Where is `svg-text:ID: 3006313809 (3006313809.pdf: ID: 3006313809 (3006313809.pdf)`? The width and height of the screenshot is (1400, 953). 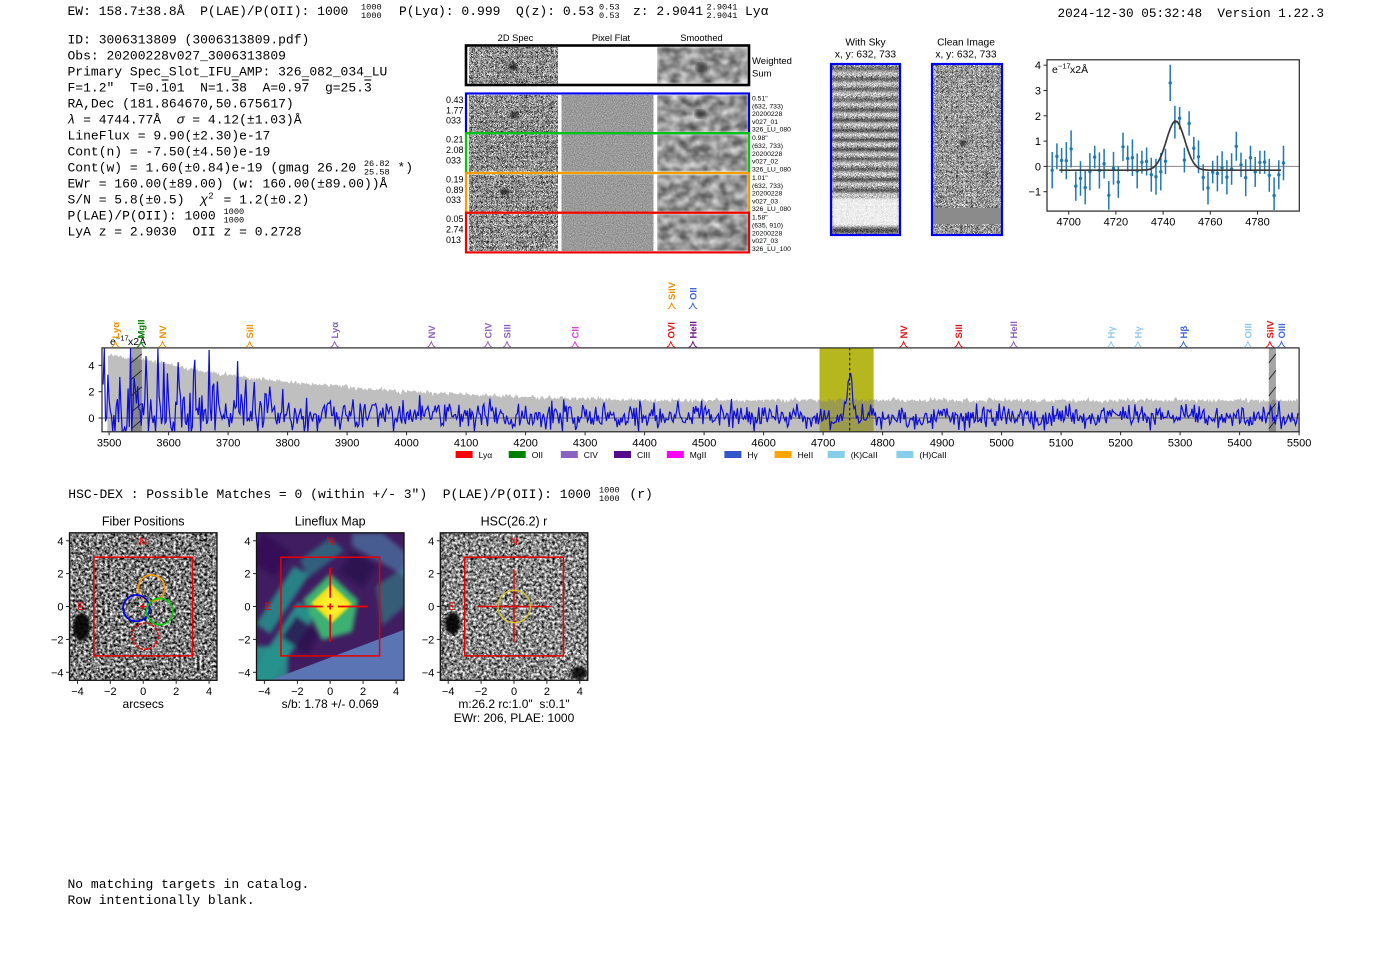 svg-text:ID: 3006313809 (3006313809.pdf: ID: 3006313809 (3006313809.pdf) is located at coordinates (189, 40).